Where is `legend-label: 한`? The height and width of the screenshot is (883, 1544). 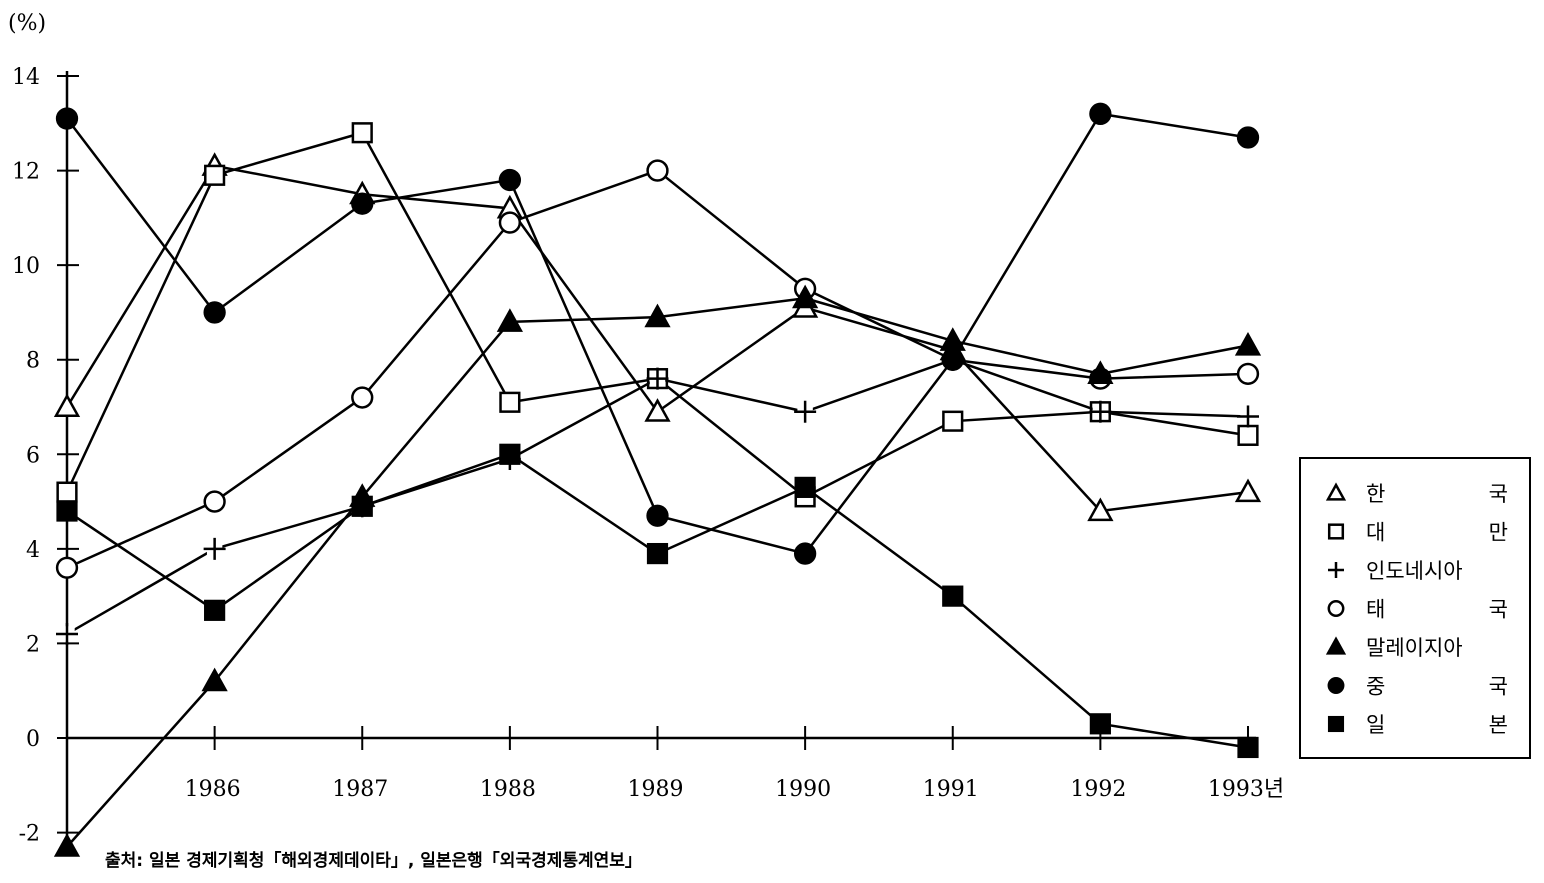
legend-label: 한 is located at coordinates (1375, 494).